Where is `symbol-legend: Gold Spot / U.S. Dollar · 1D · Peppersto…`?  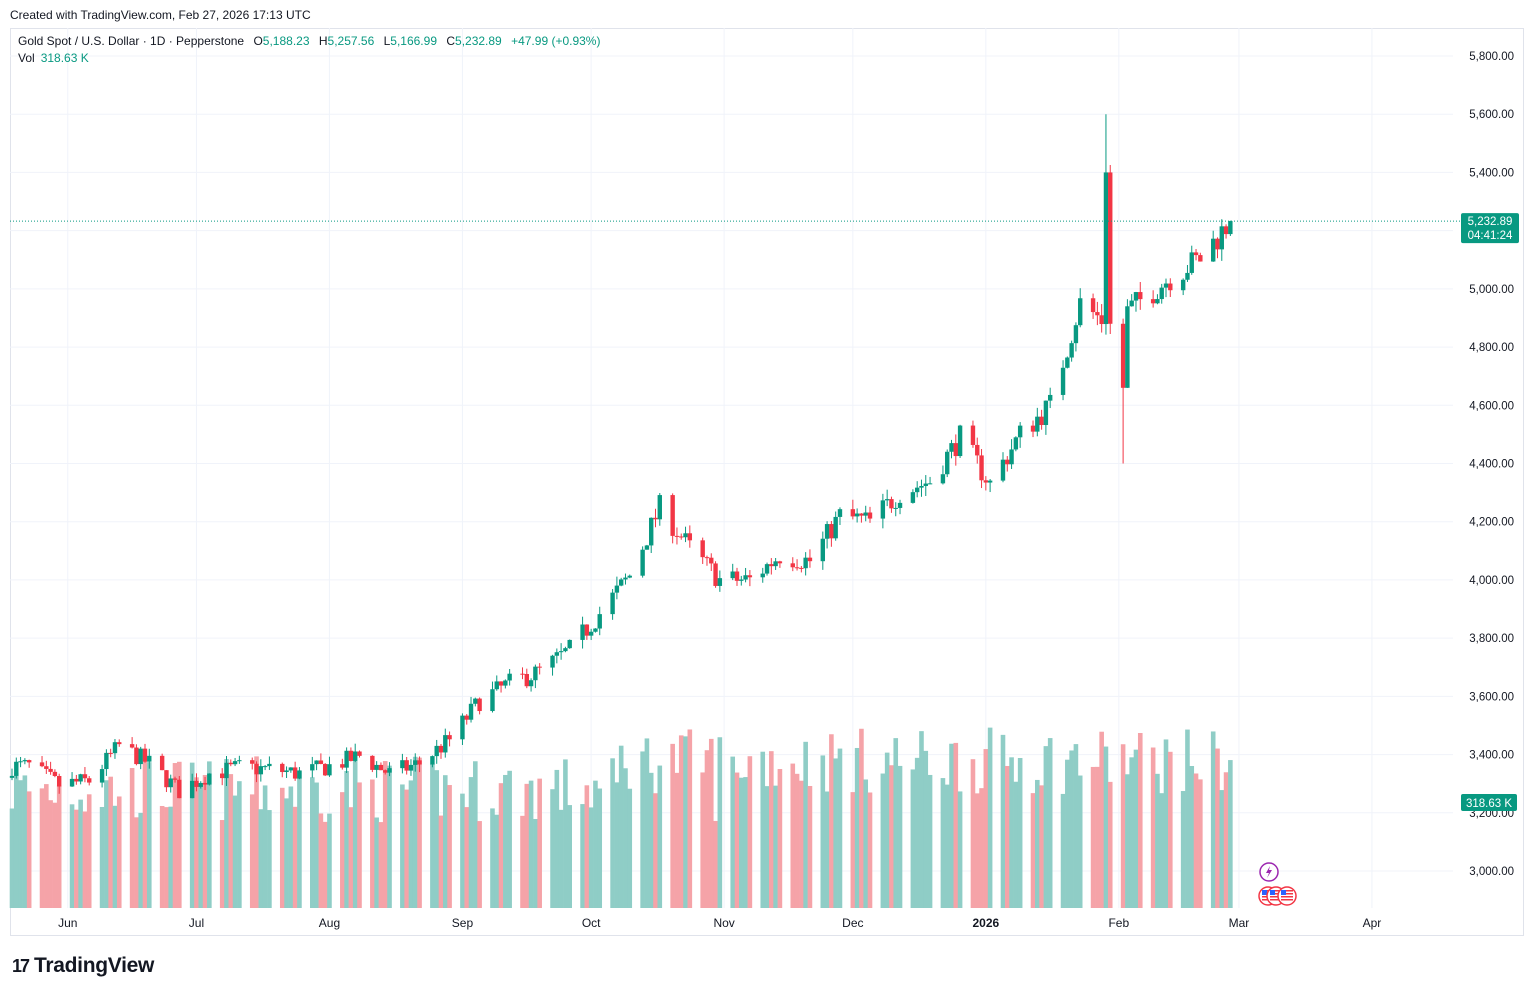
symbol-legend: Gold Spot / U.S. Dollar · 1D · Peppersto… is located at coordinates (309, 41).